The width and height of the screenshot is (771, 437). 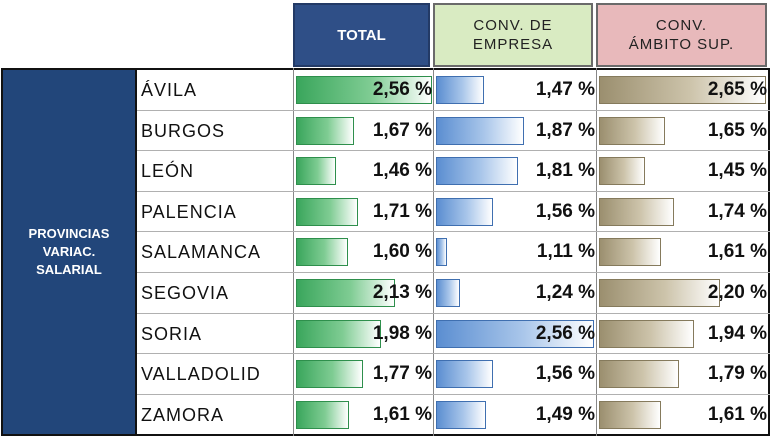 What do you see at coordinates (183, 414) in the screenshot?
I see `province-label: ZAMORA` at bounding box center [183, 414].